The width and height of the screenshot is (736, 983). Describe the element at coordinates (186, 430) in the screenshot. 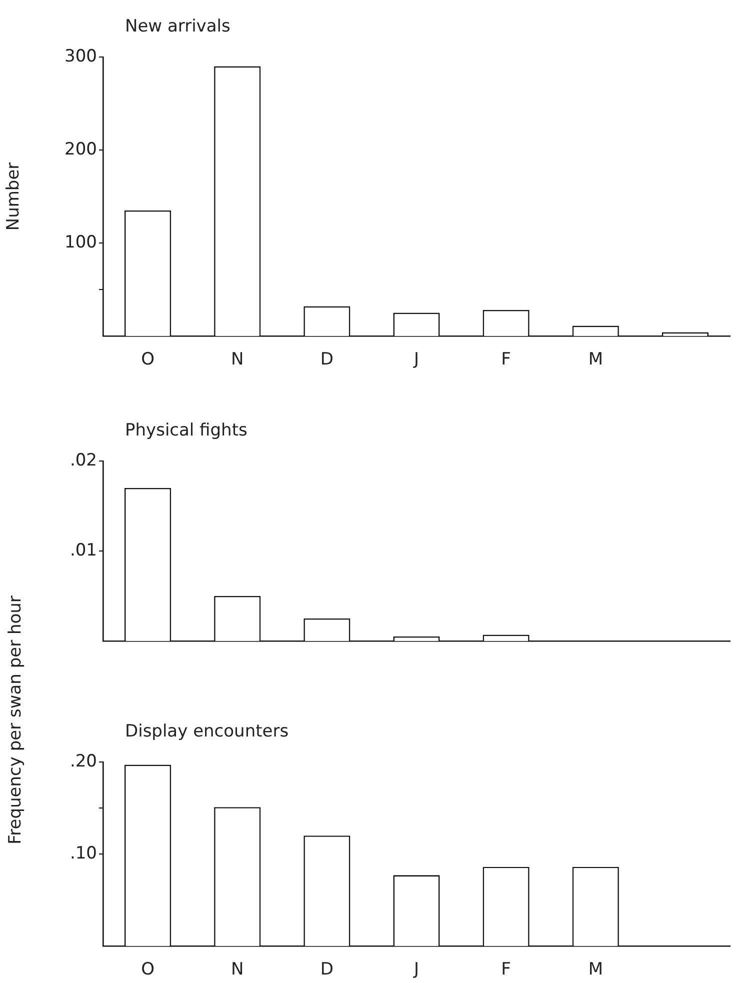

I see `chart-title: Physical fights` at that location.